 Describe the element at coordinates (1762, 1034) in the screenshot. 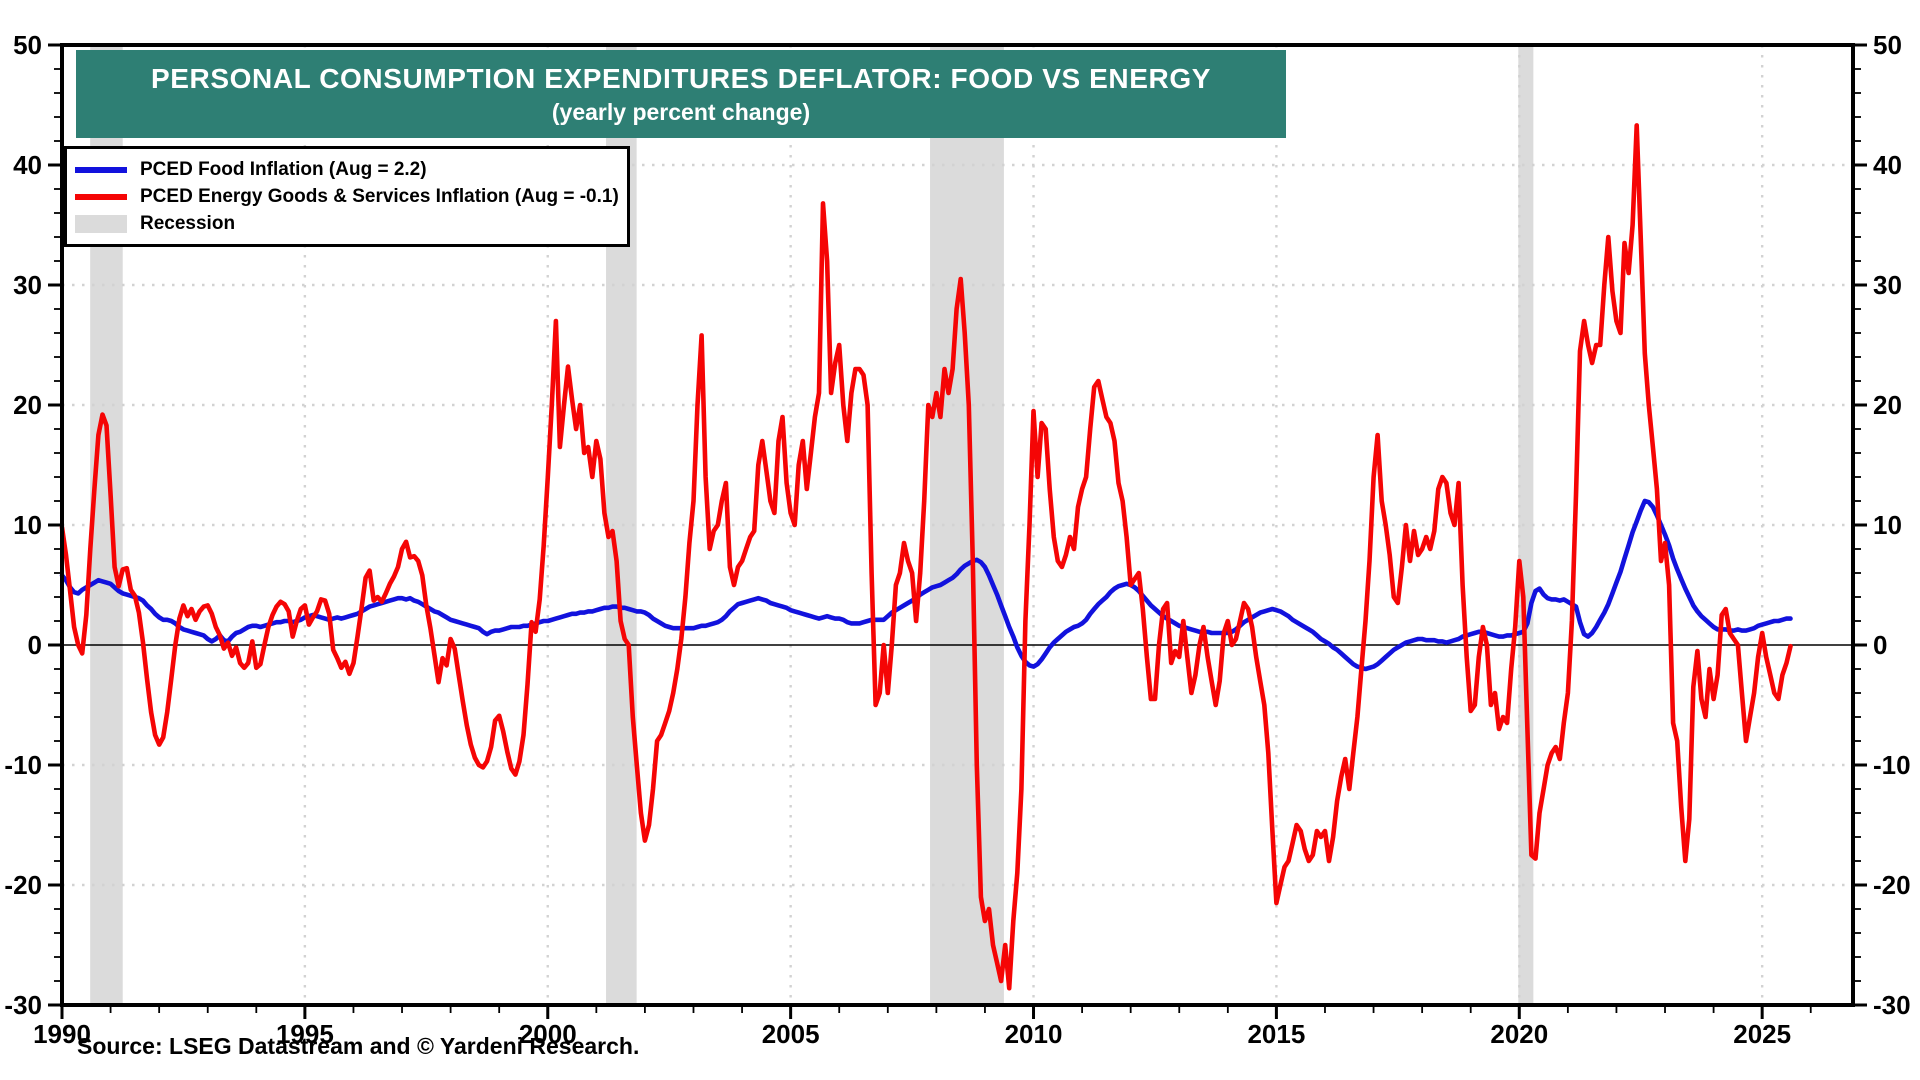

I see `svg-text: 2025` at that location.